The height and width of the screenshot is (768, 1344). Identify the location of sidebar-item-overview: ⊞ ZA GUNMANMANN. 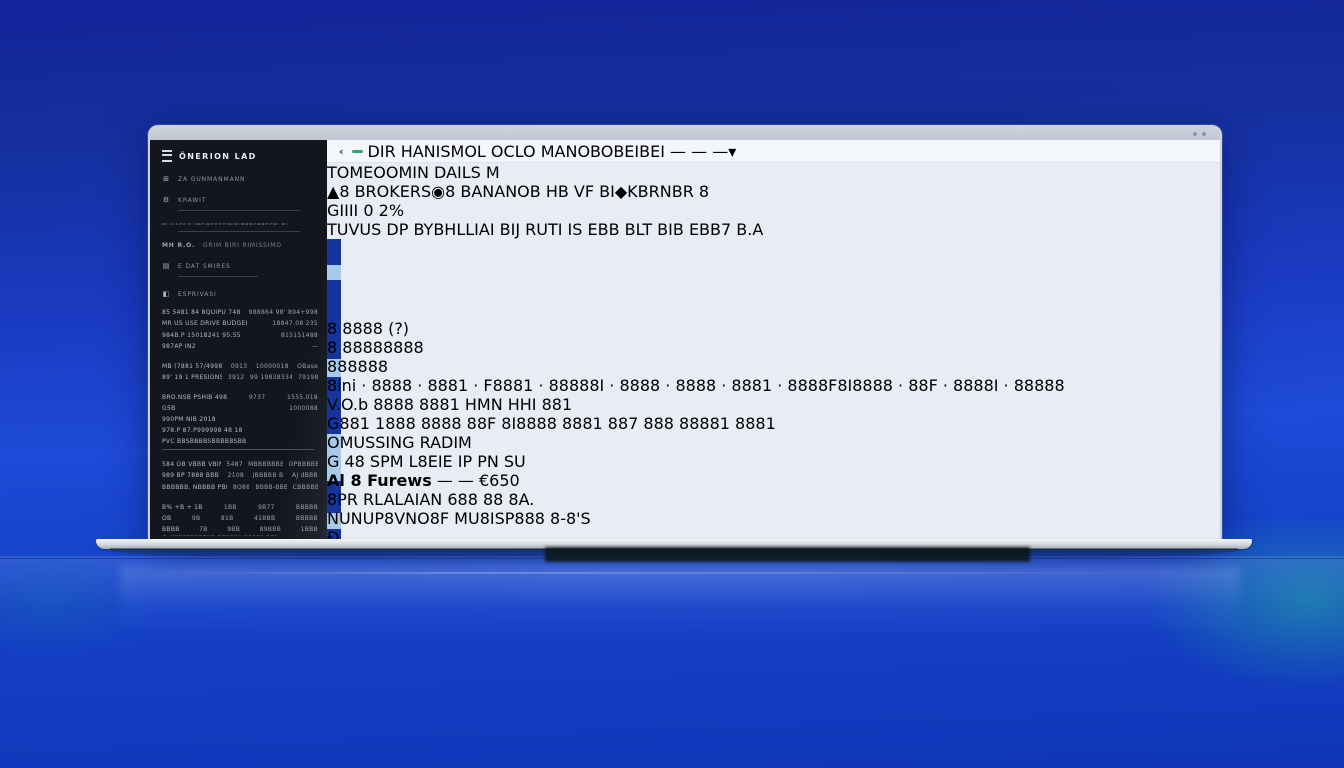
(204, 179).